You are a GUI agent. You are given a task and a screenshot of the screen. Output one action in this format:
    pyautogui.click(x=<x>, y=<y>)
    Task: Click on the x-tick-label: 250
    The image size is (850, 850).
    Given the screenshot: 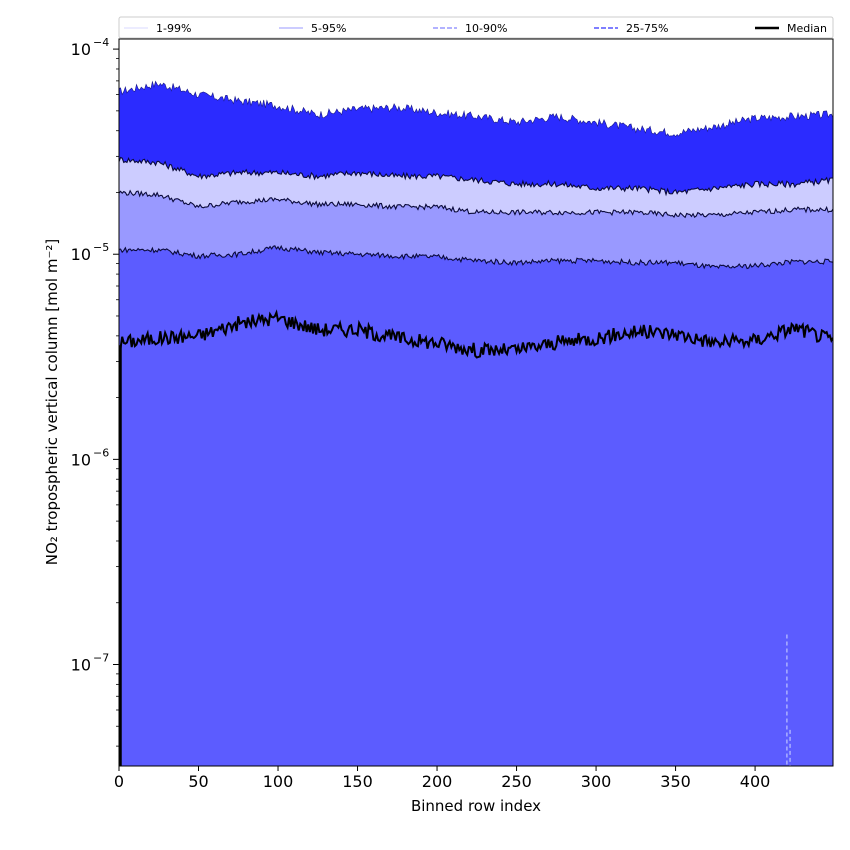 What is the action you would take?
    pyautogui.click(x=516, y=781)
    